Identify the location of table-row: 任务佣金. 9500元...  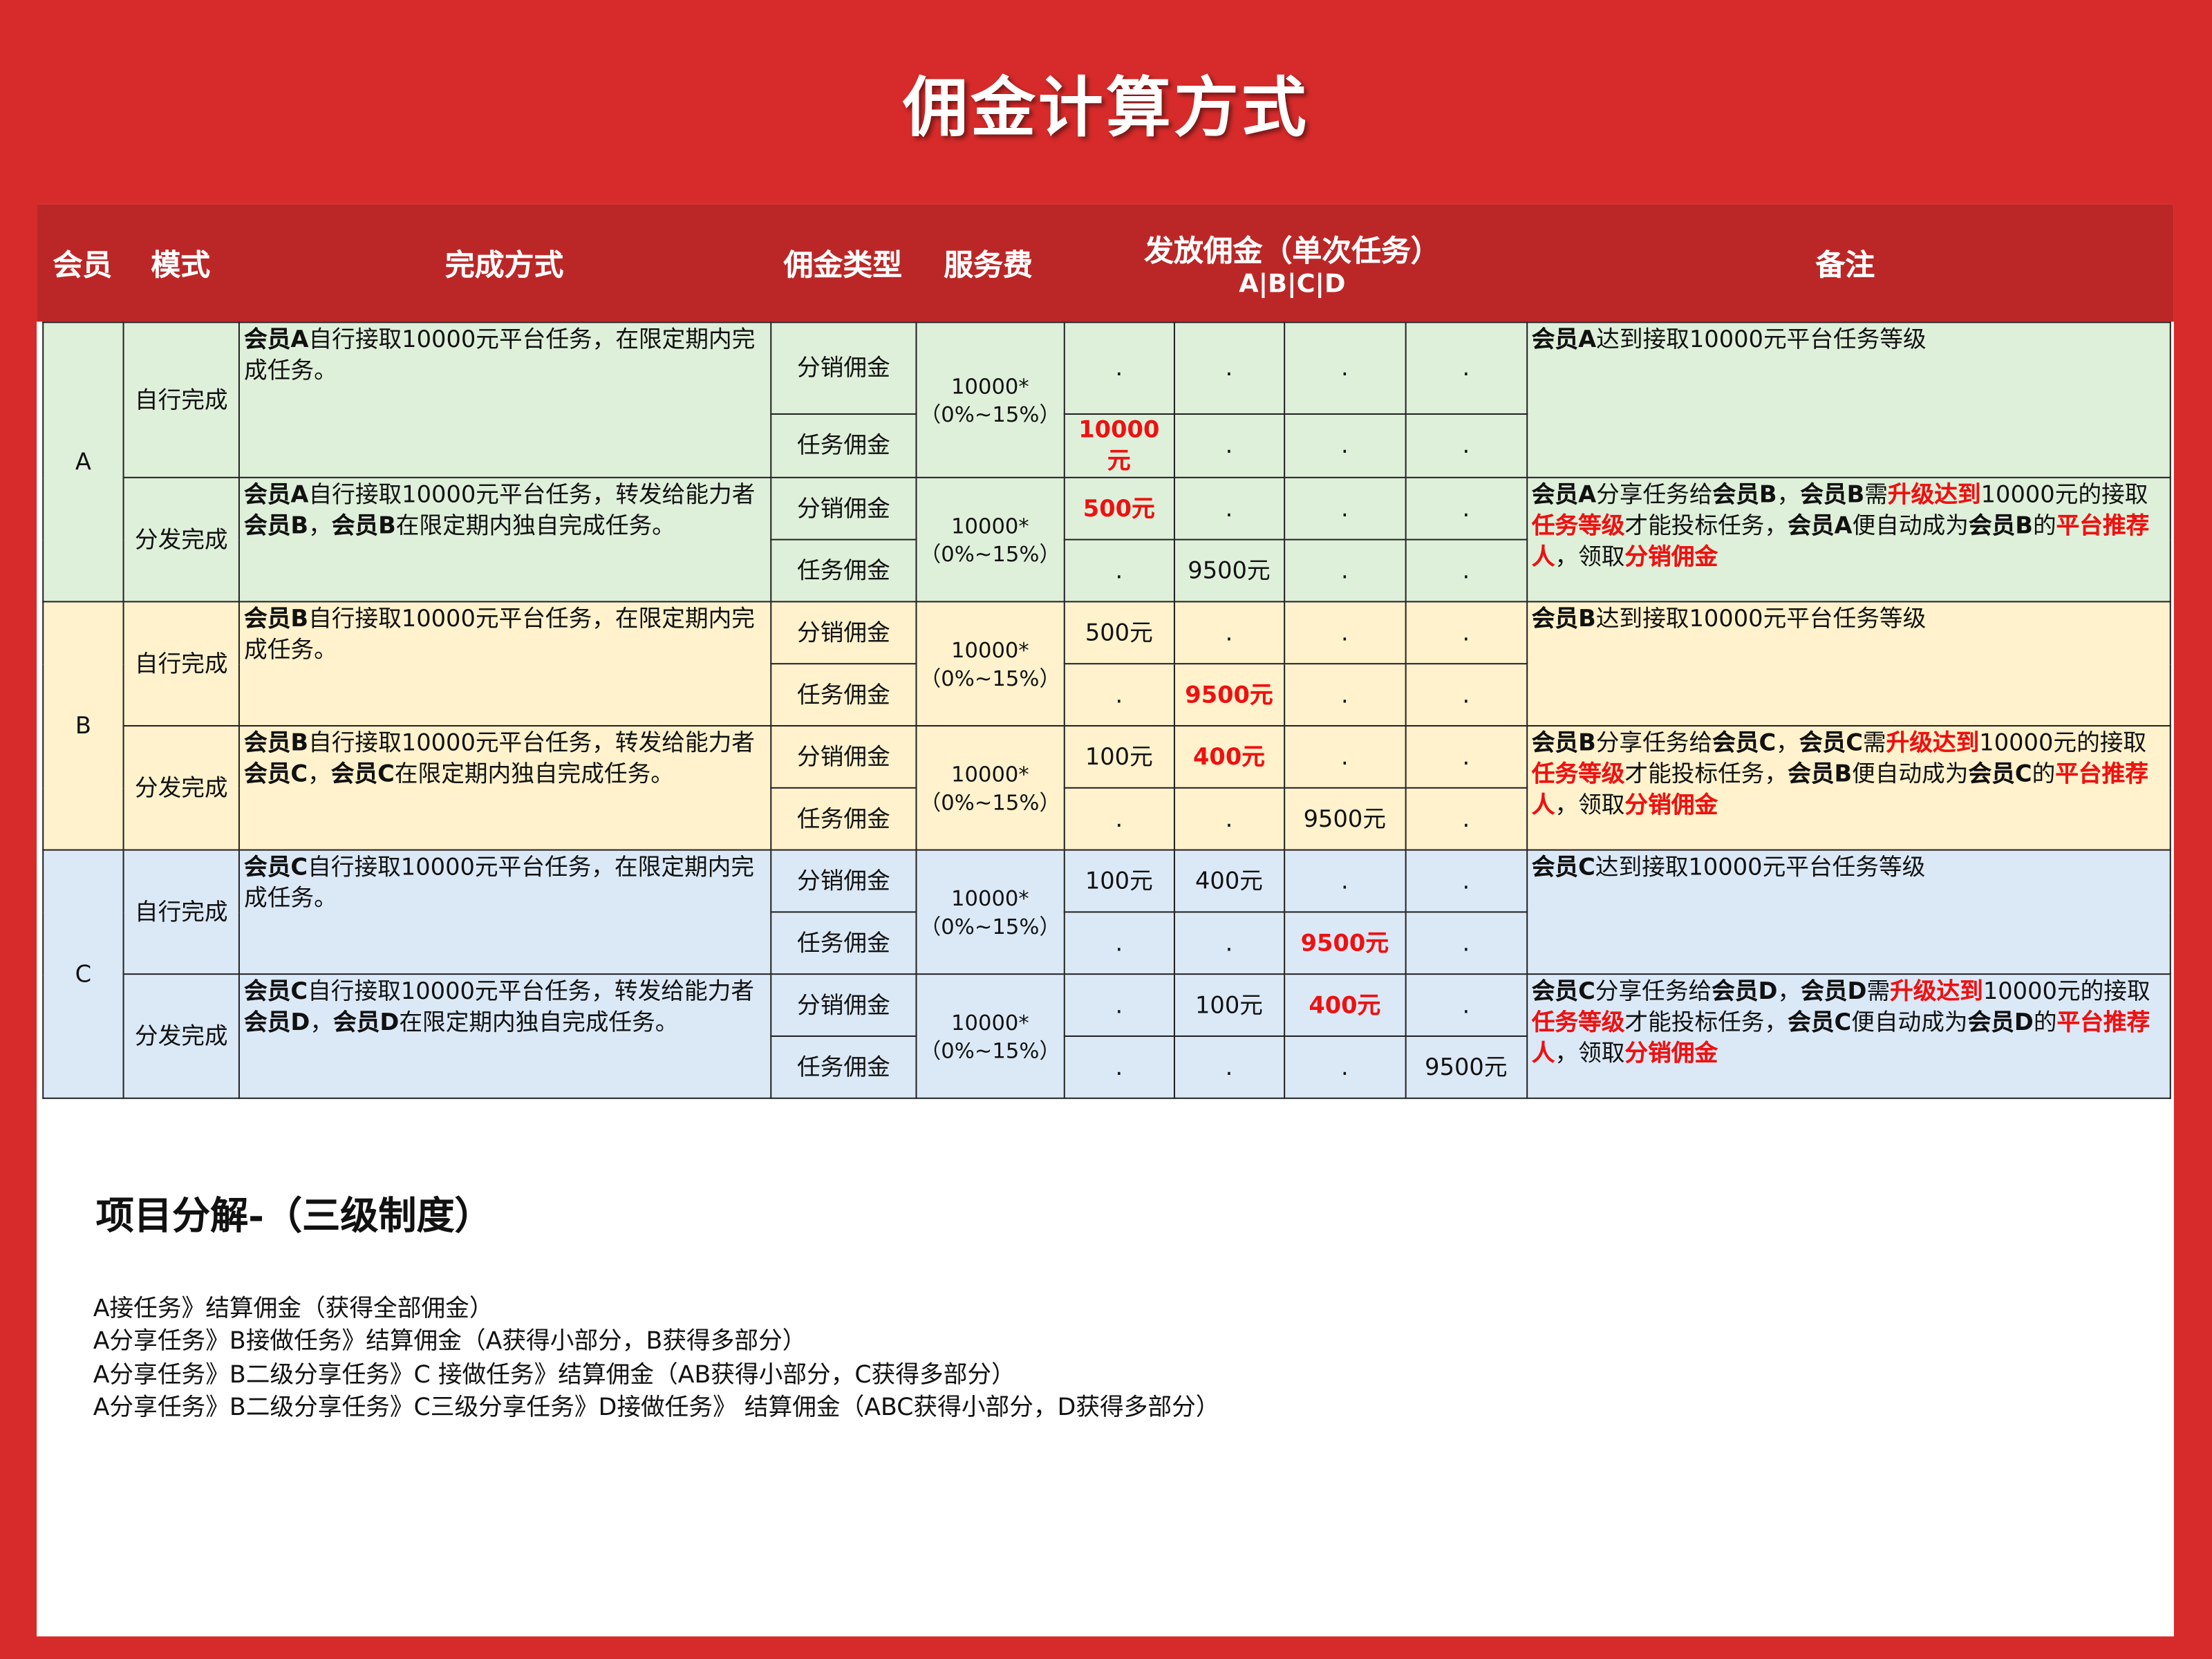
(1106, 695).